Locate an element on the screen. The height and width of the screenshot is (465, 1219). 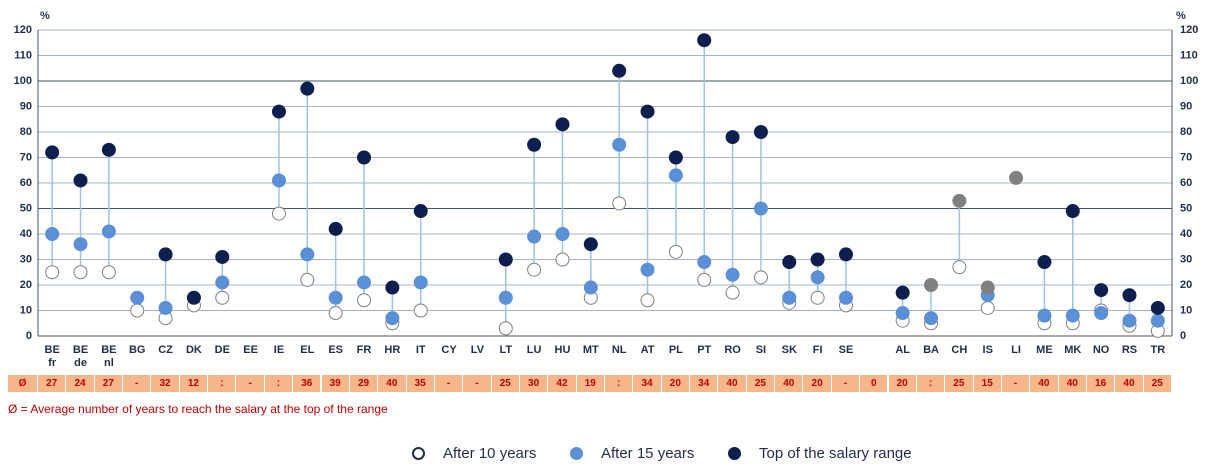
y2-tick-label: 60 is located at coordinates (1186, 183).